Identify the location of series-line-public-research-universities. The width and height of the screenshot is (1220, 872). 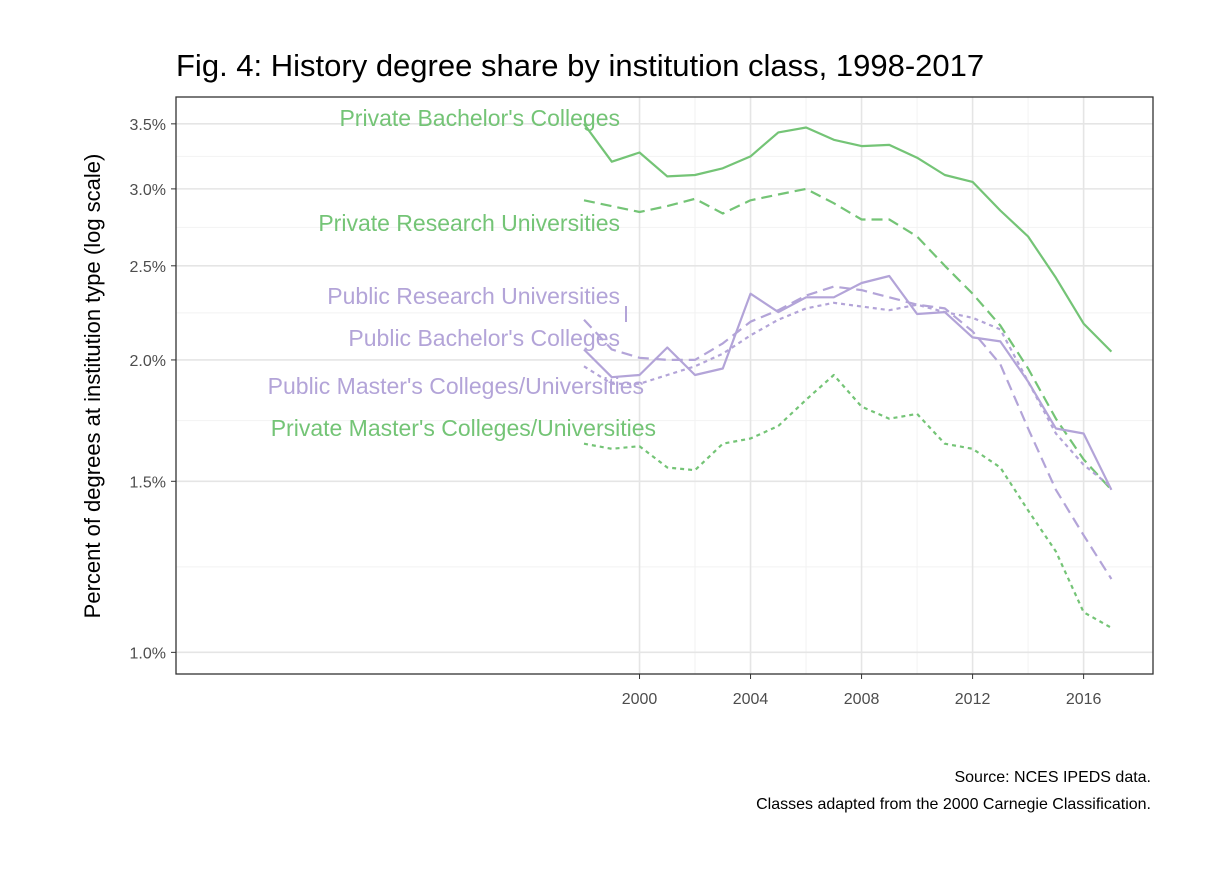
(848, 382).